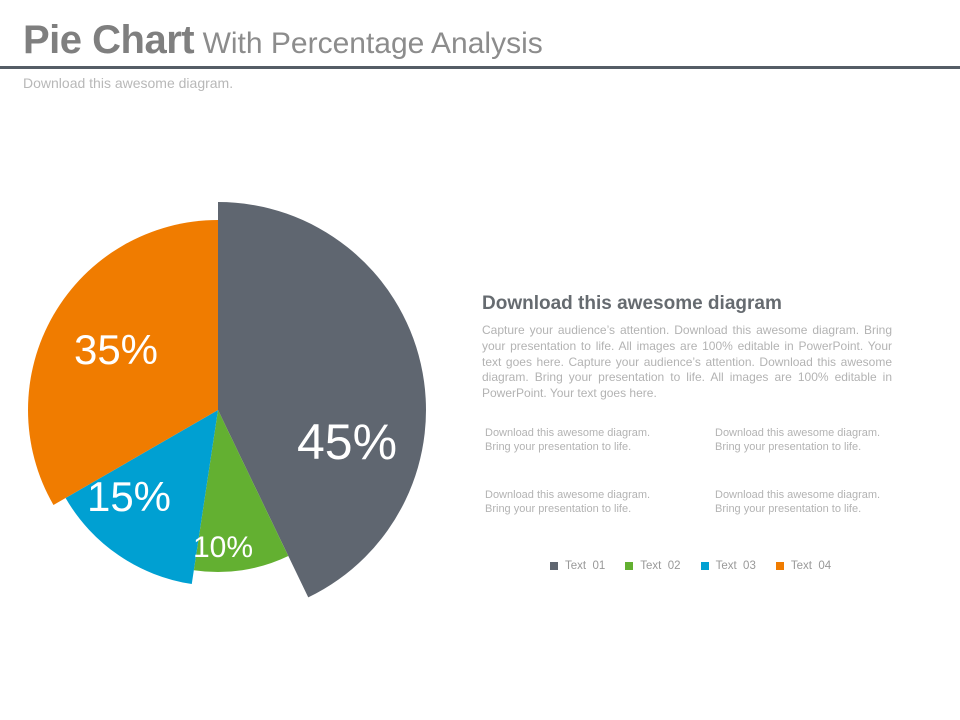  I want to click on legend-item-3: Text 03, so click(728, 566).